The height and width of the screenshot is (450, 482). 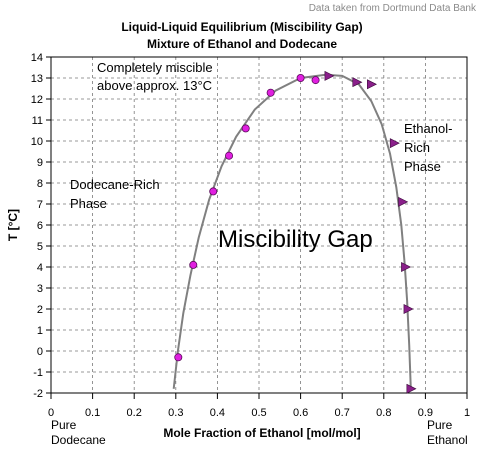 What do you see at coordinates (40, 352) in the screenshot?
I see `y-tick-label: 0` at bounding box center [40, 352].